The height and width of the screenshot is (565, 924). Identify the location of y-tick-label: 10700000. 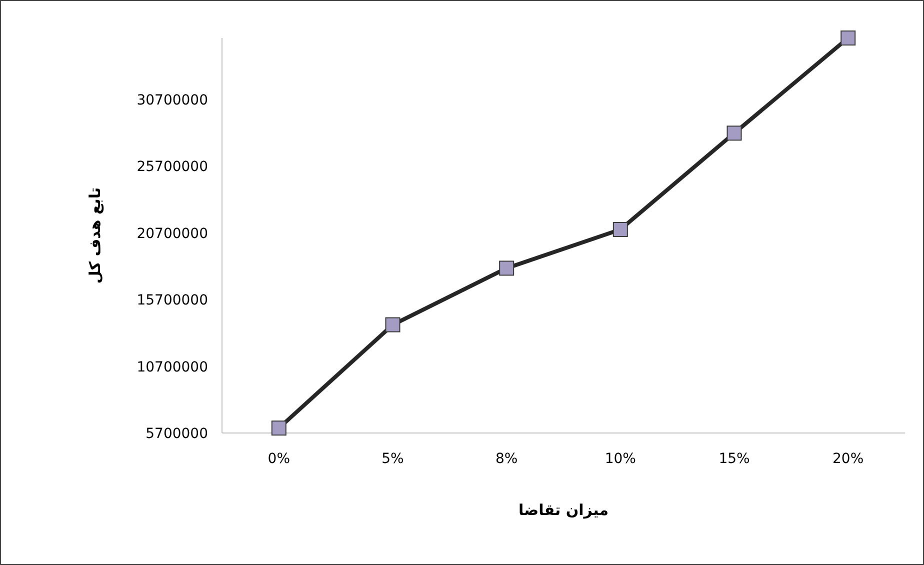
(172, 367).